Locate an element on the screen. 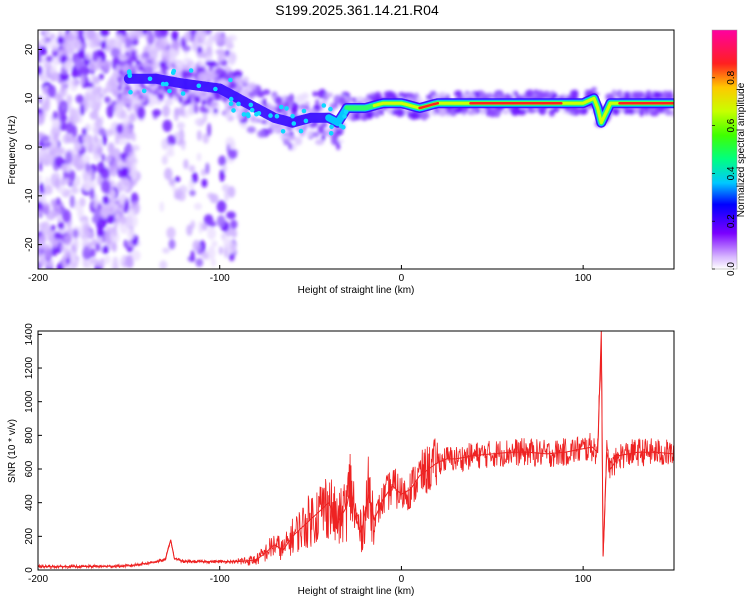  heatmap-x-ticks: -200 -100 0 100 is located at coordinates (310, 274).